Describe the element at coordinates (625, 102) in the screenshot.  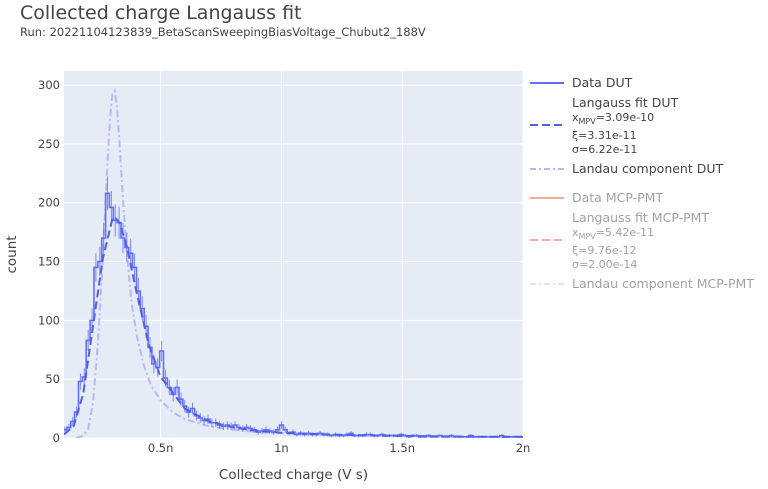
I see `legend-label: Langauss fit DUT` at that location.